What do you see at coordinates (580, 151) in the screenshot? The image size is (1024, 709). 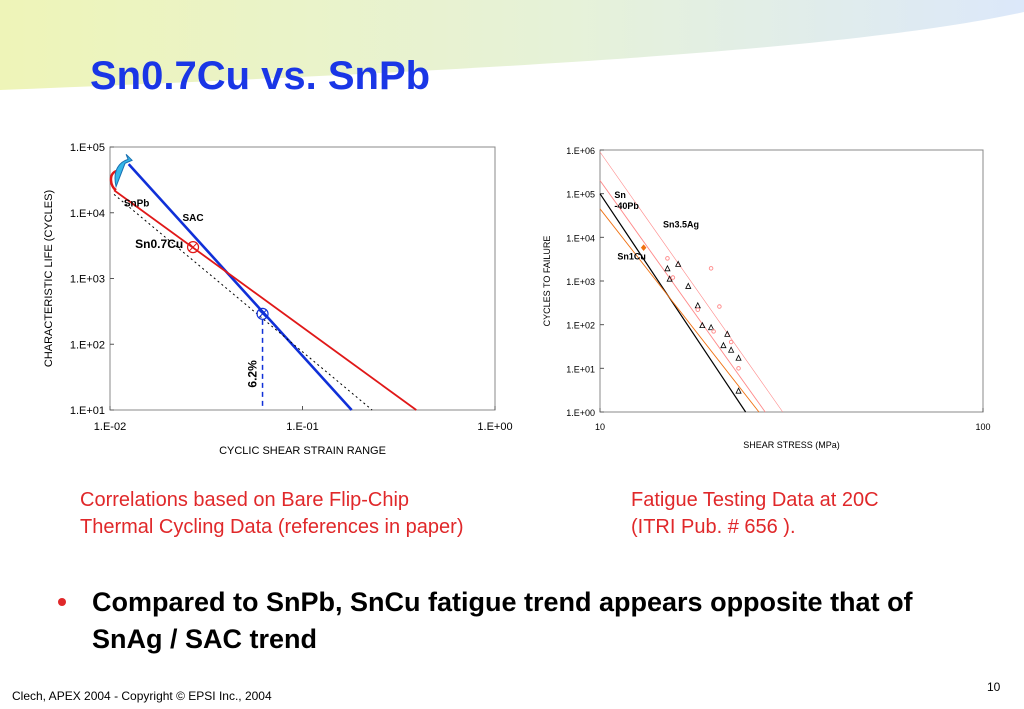 I see `y-tick-label: 1.E+06` at bounding box center [580, 151].